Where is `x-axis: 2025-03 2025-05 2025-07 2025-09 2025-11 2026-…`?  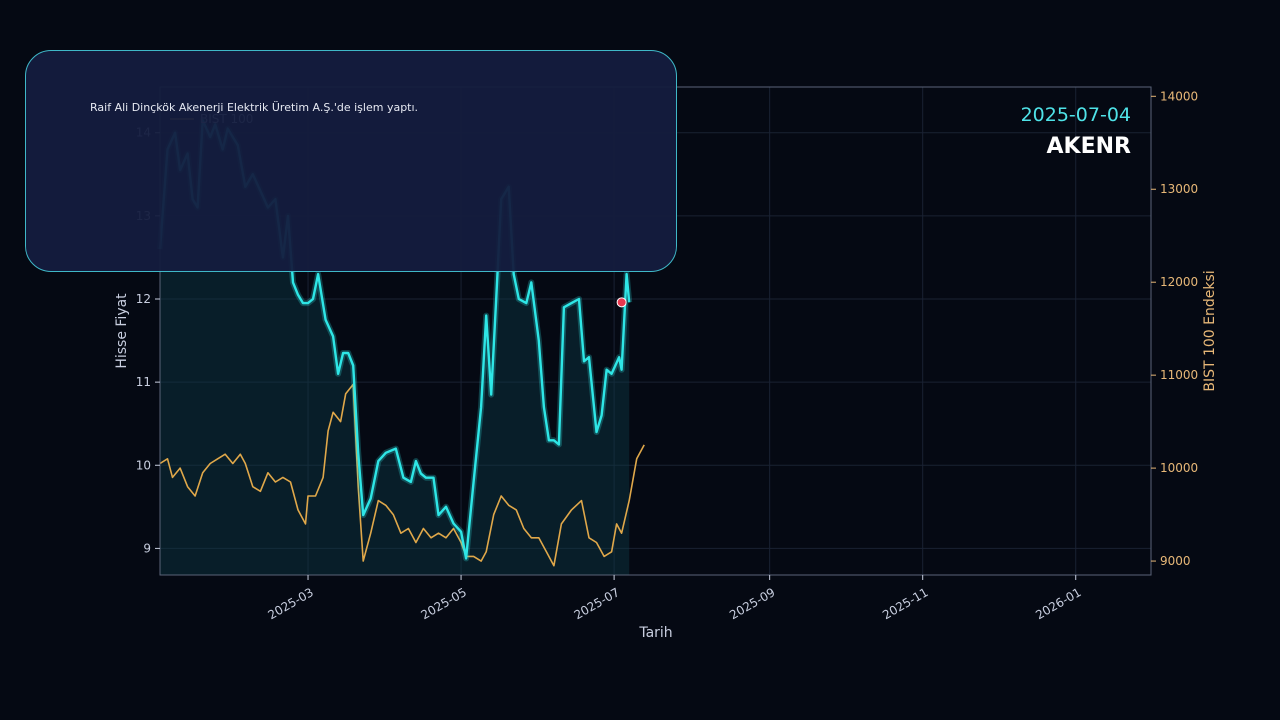 x-axis: 2025-03 2025-05 2025-07 2025-09 2025-11 2026-… is located at coordinates (674, 598).